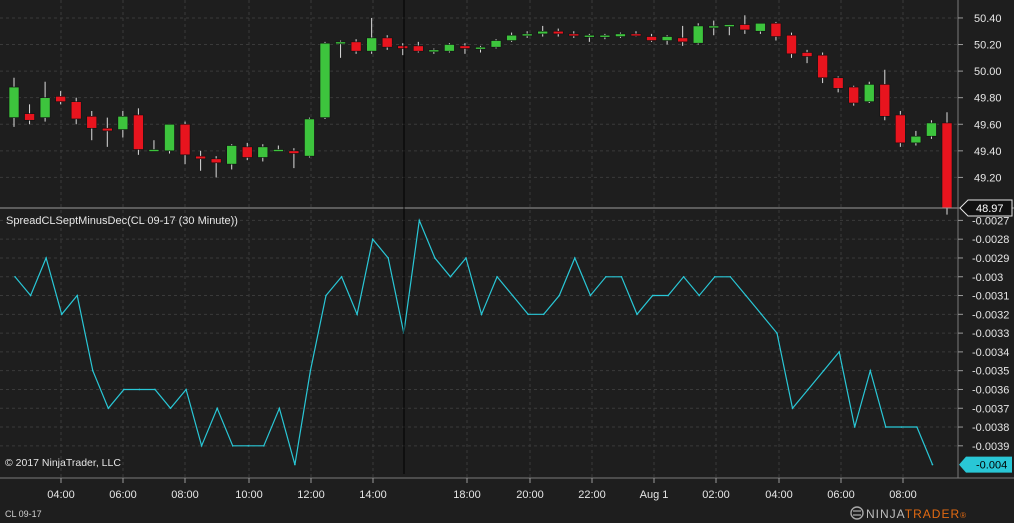 Image resolution: width=1014 pixels, height=523 pixels. Describe the element at coordinates (988, 19) in the screenshot. I see `price-tick-label: 50.40` at that location.